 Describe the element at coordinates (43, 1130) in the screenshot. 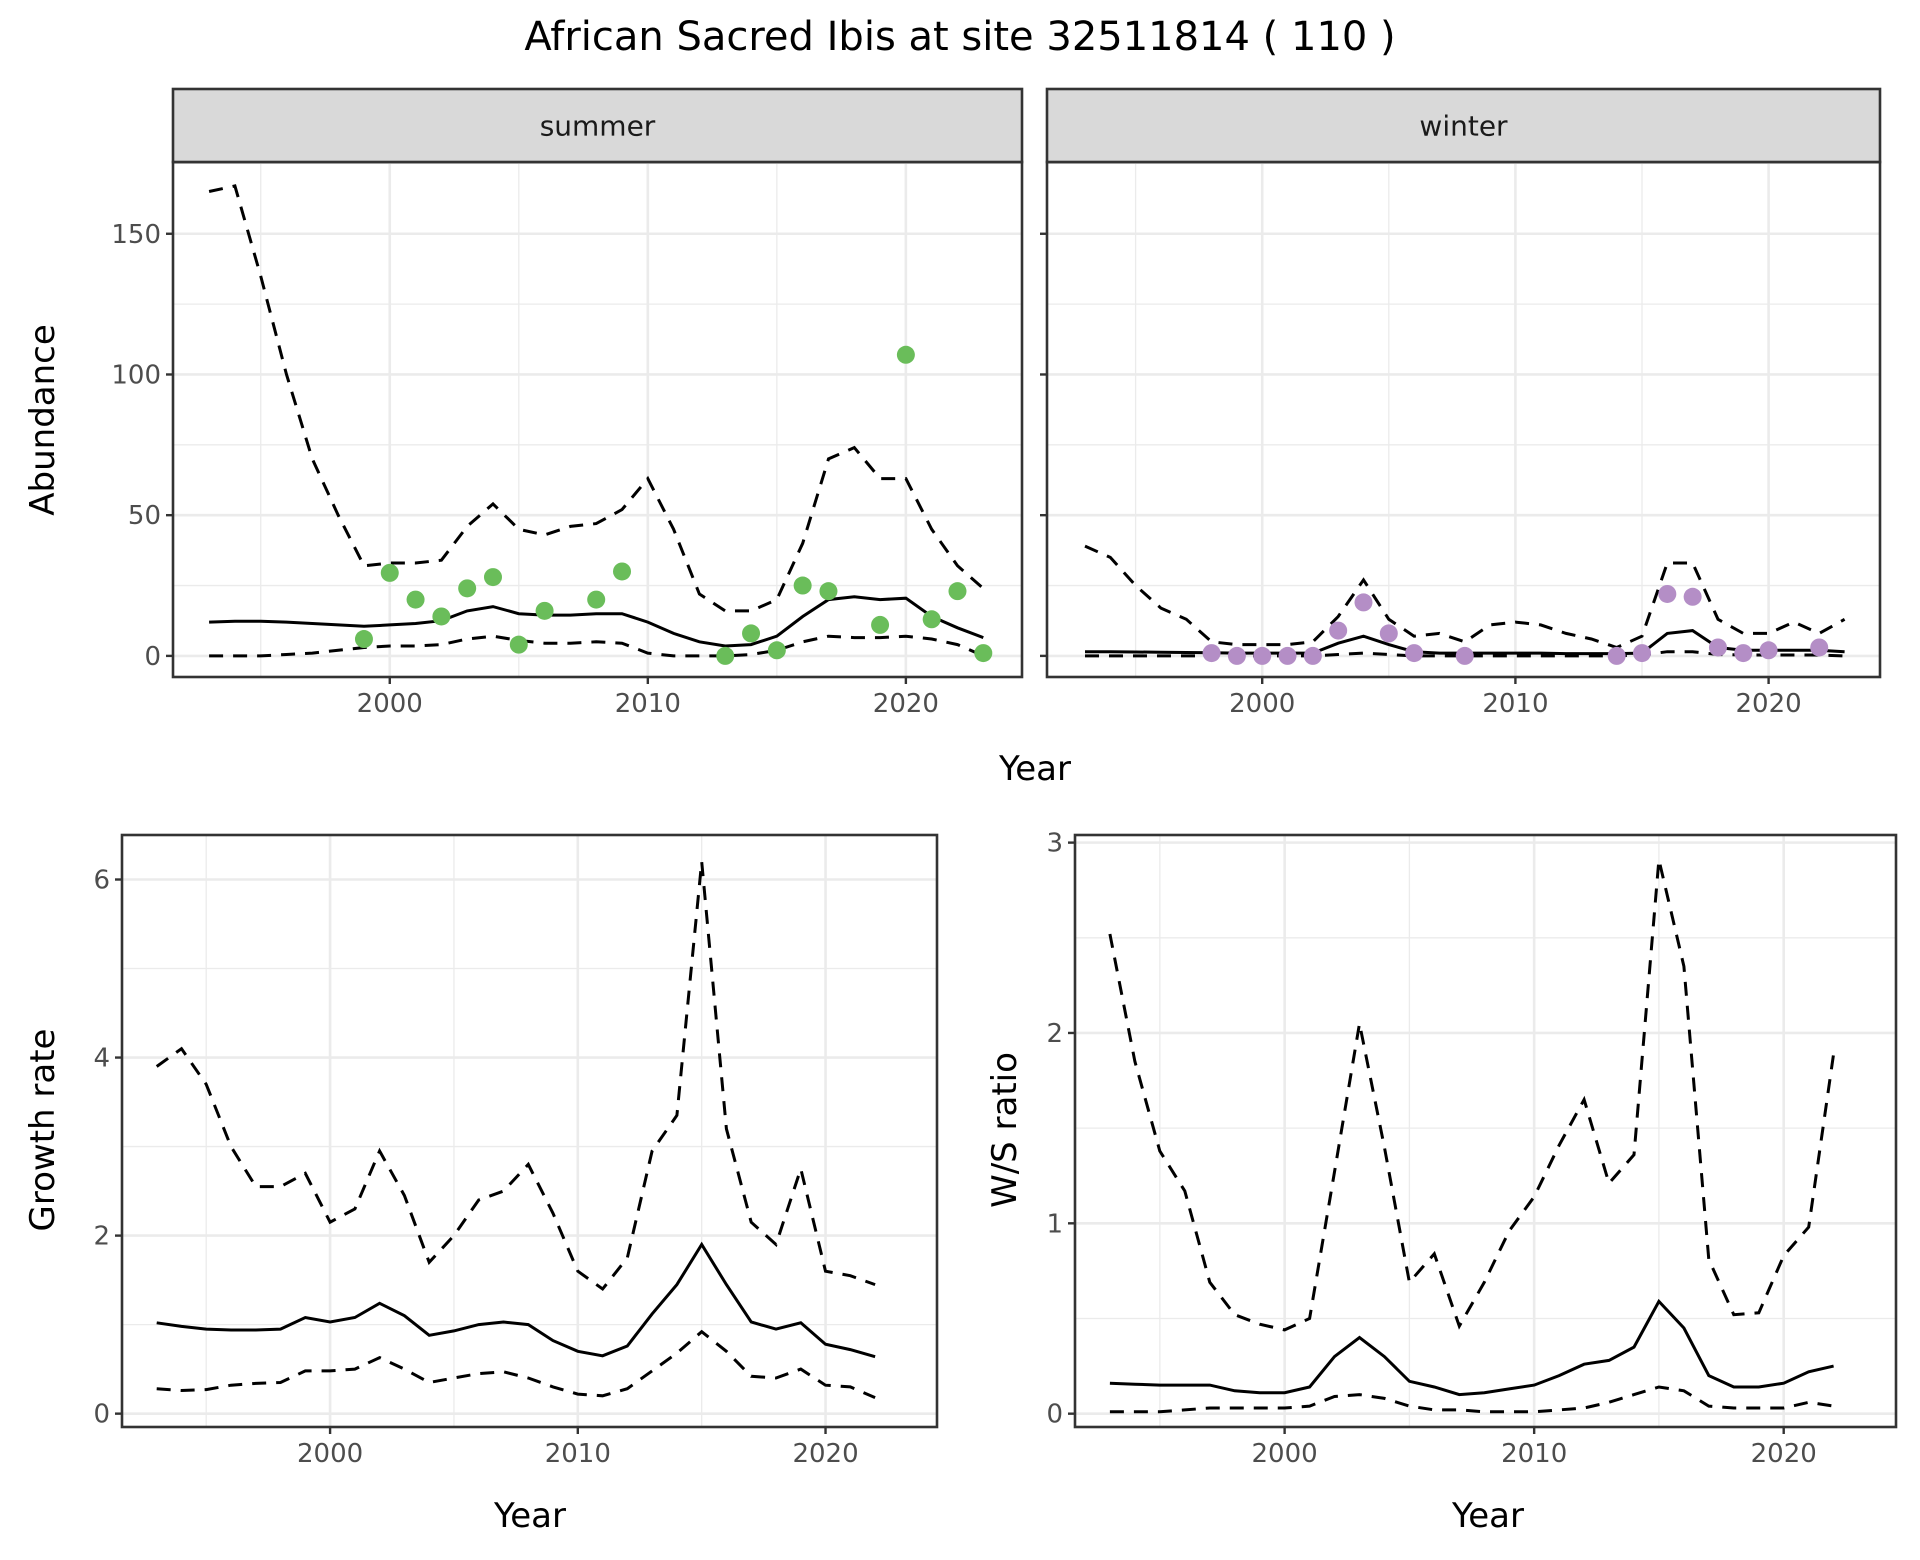

I see `y-axis-title-growth: Growth rate` at that location.